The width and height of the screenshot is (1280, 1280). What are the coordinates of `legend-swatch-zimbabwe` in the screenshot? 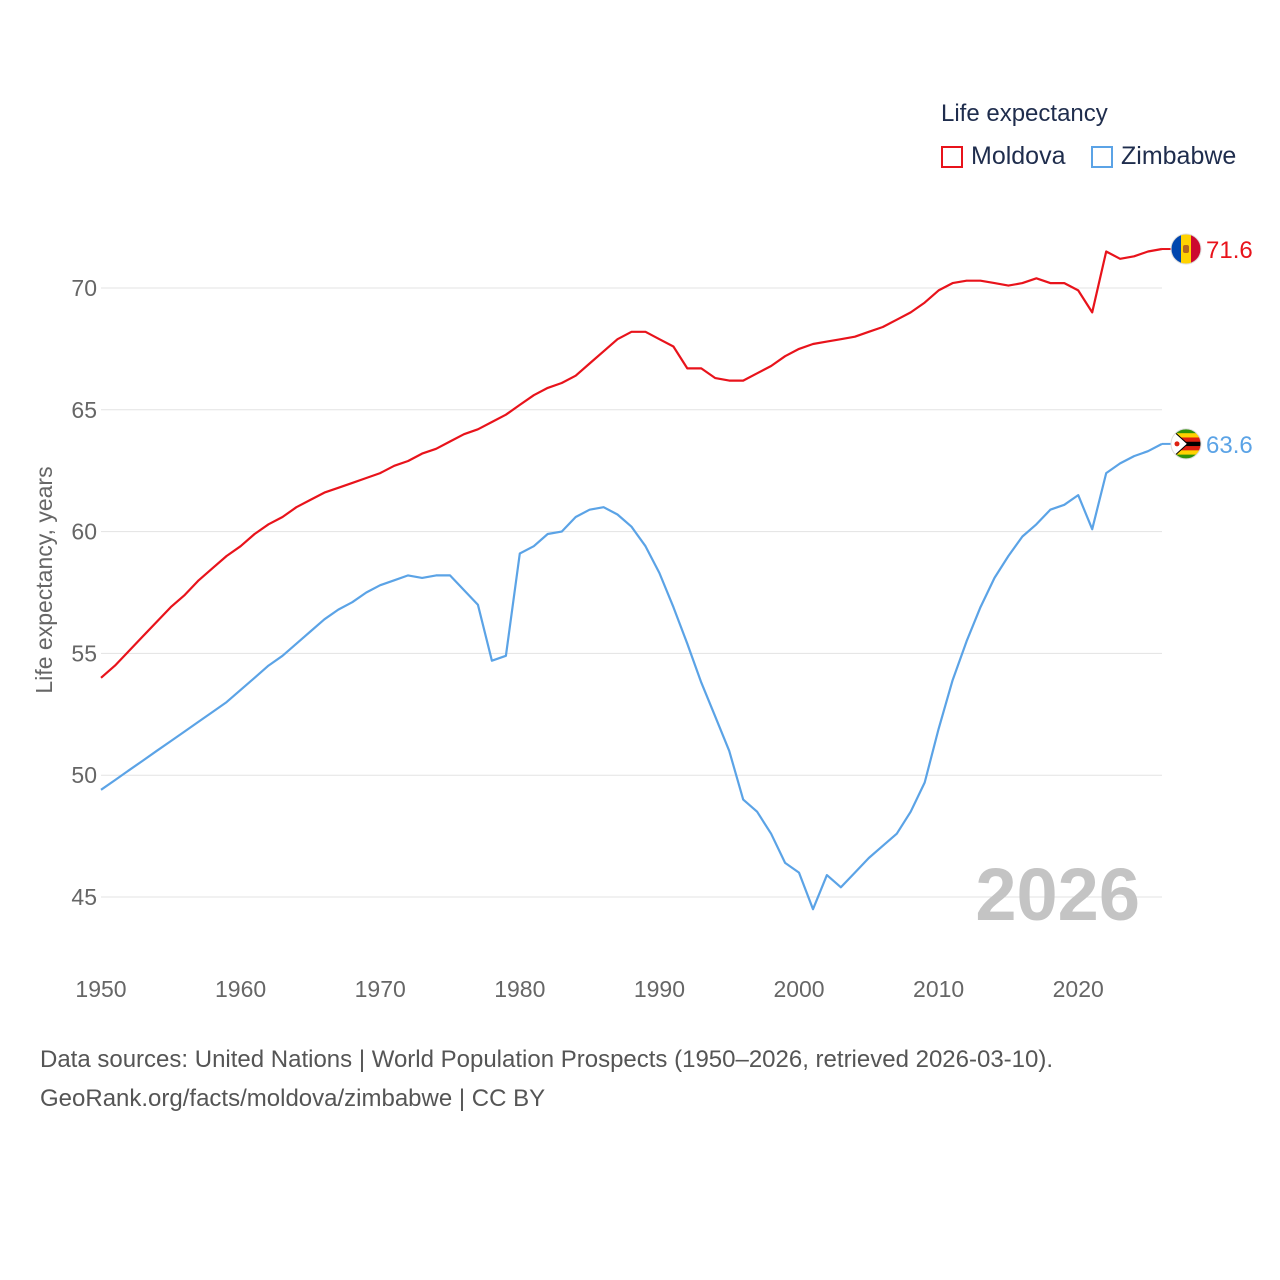 It's located at (1102, 156).